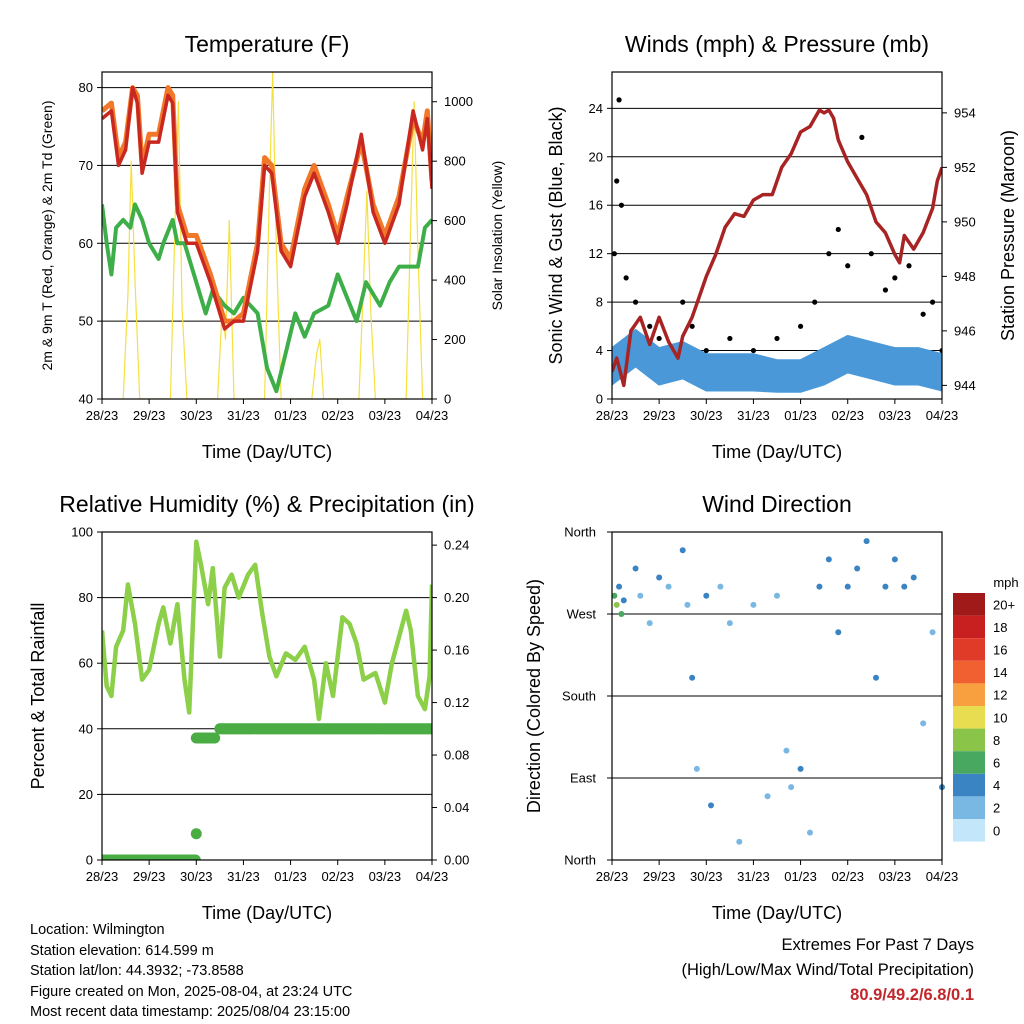  I want to click on y-right-tick-label: 0.24, so click(456, 545).